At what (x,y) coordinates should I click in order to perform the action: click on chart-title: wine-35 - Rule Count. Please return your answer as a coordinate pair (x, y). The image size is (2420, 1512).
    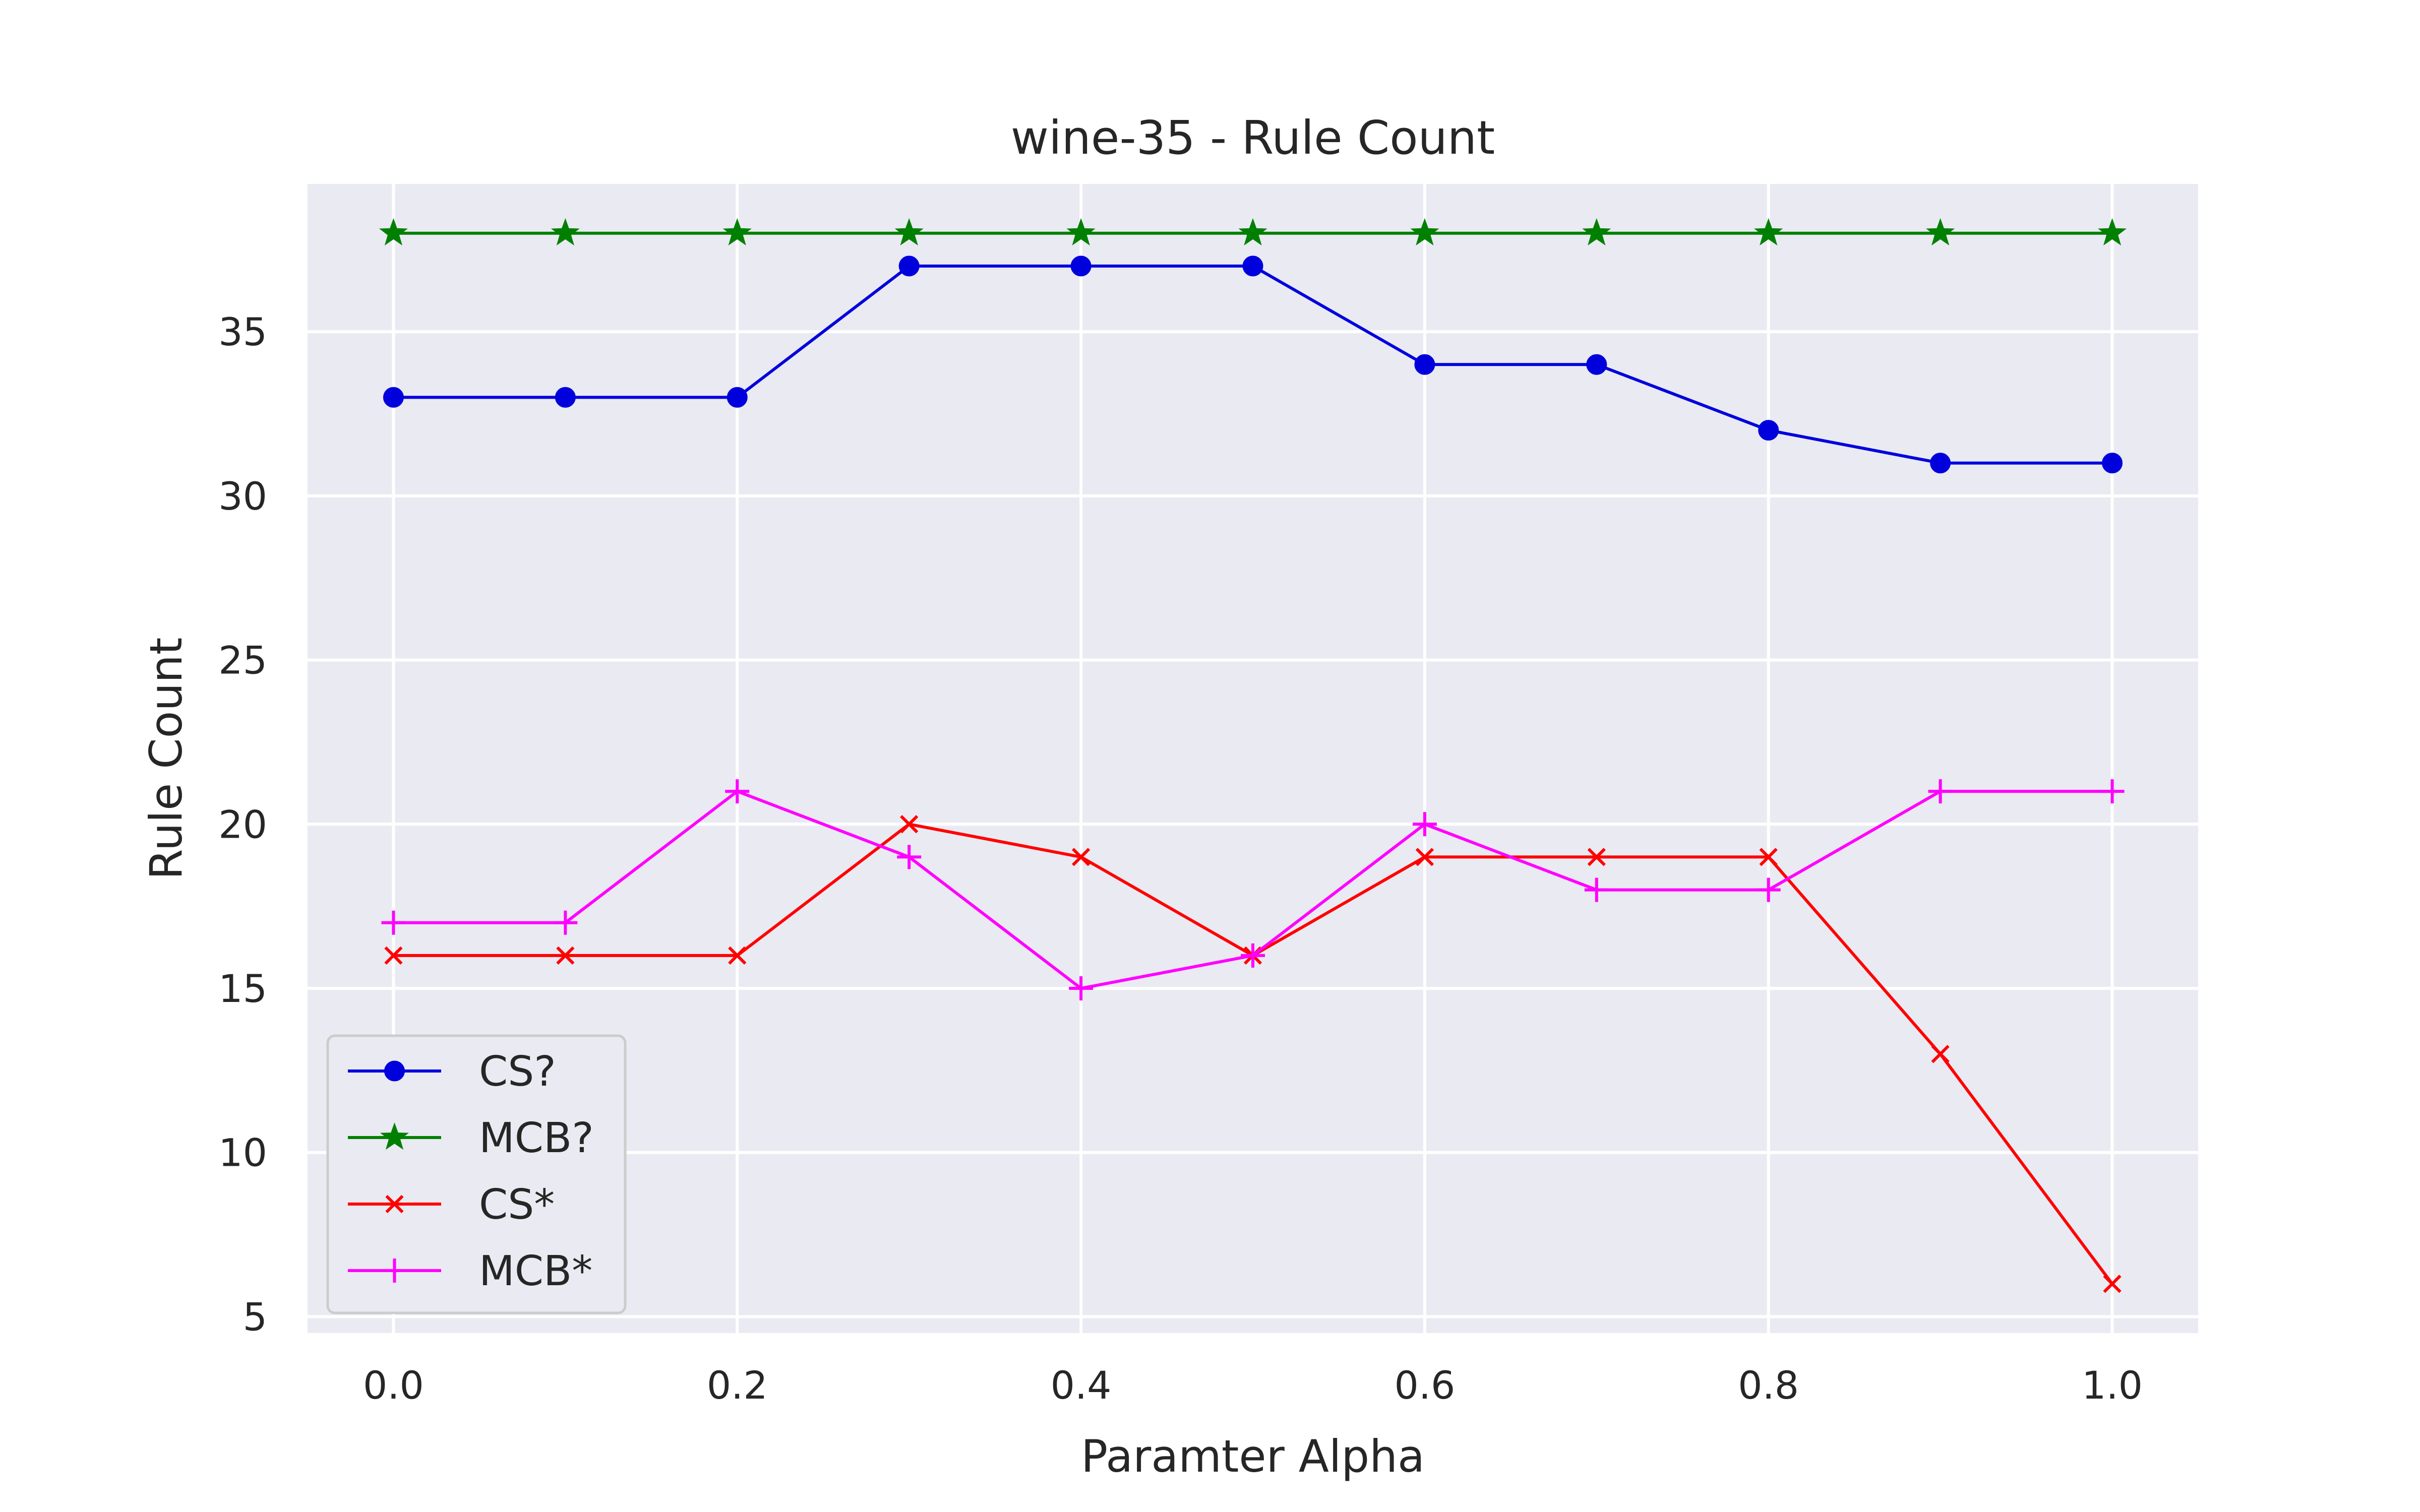
    Looking at the image, I should click on (1253, 138).